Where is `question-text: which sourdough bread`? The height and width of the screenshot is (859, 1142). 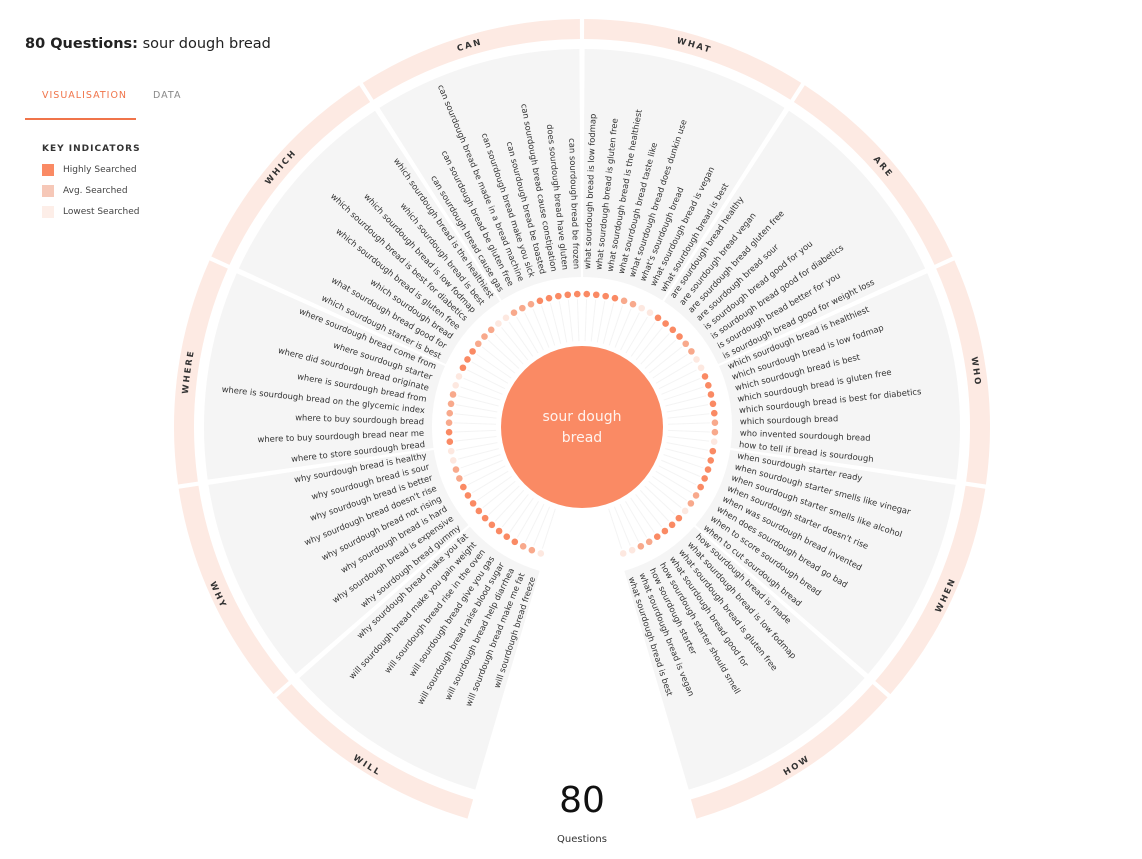
question-text: which sourdough bread is located at coordinates (789, 419).